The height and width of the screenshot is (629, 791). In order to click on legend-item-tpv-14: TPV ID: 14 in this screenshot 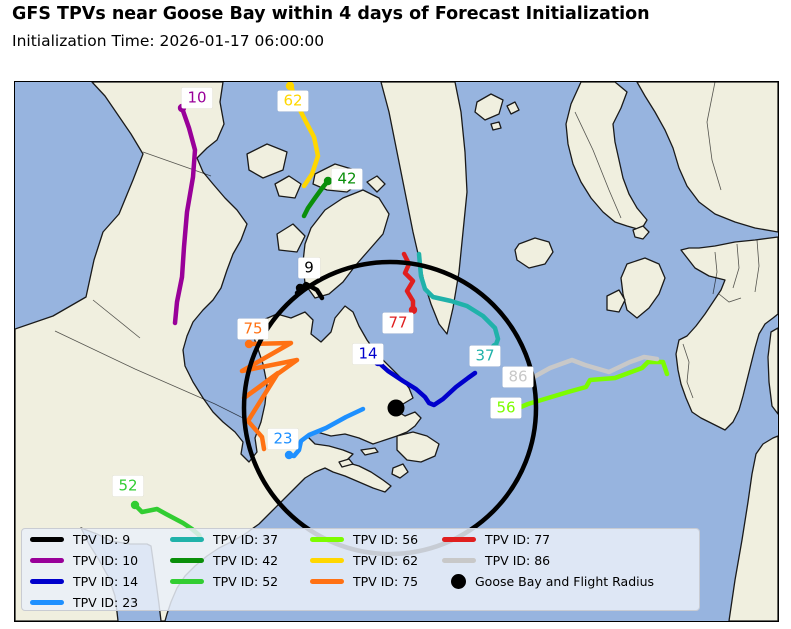, I will do `click(84, 581)`.